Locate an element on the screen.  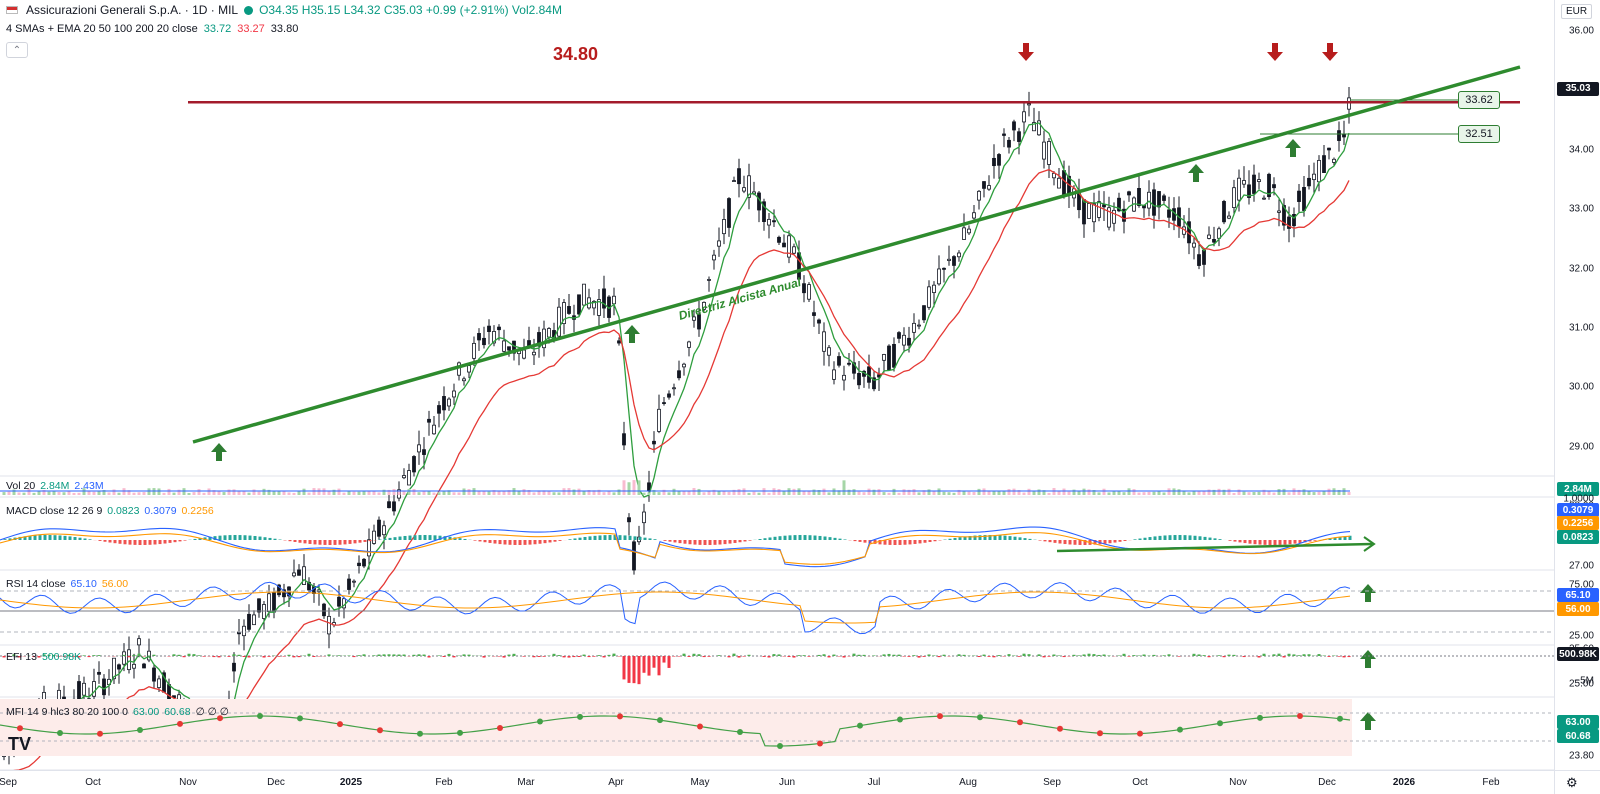
collapse-legend-button: ⌃ is located at coordinates (17, 50).